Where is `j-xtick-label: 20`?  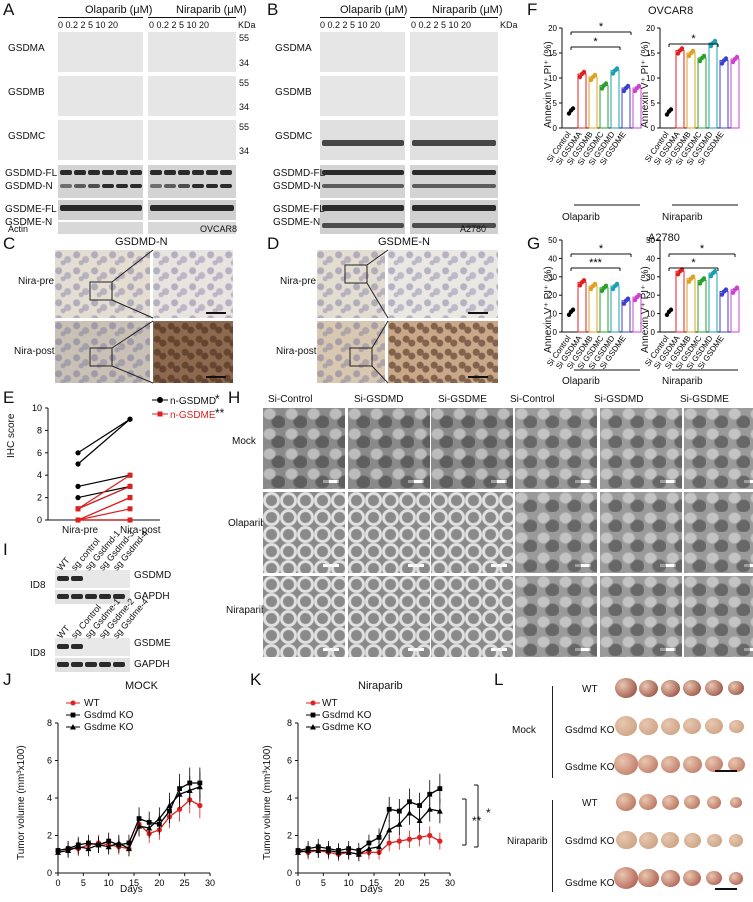
j-xtick-label: 20 is located at coordinates (159, 883).